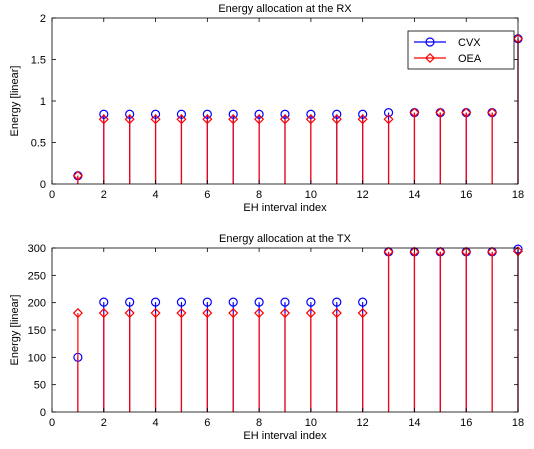 The image size is (534, 449). I want to click on y-tick-label: 100, so click(37, 358).